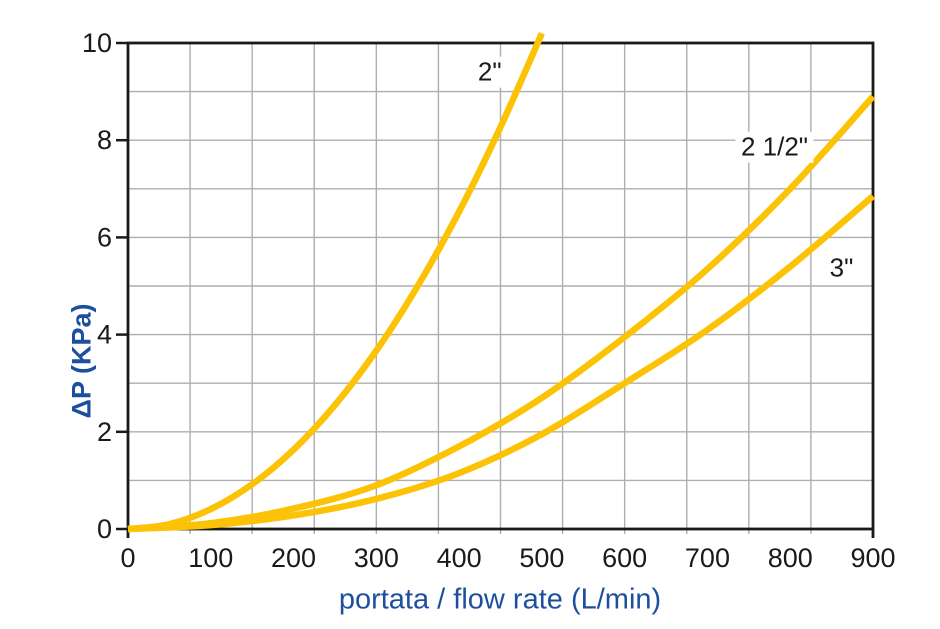  What do you see at coordinates (841, 268) in the screenshot?
I see `curve-label-3: 3"` at bounding box center [841, 268].